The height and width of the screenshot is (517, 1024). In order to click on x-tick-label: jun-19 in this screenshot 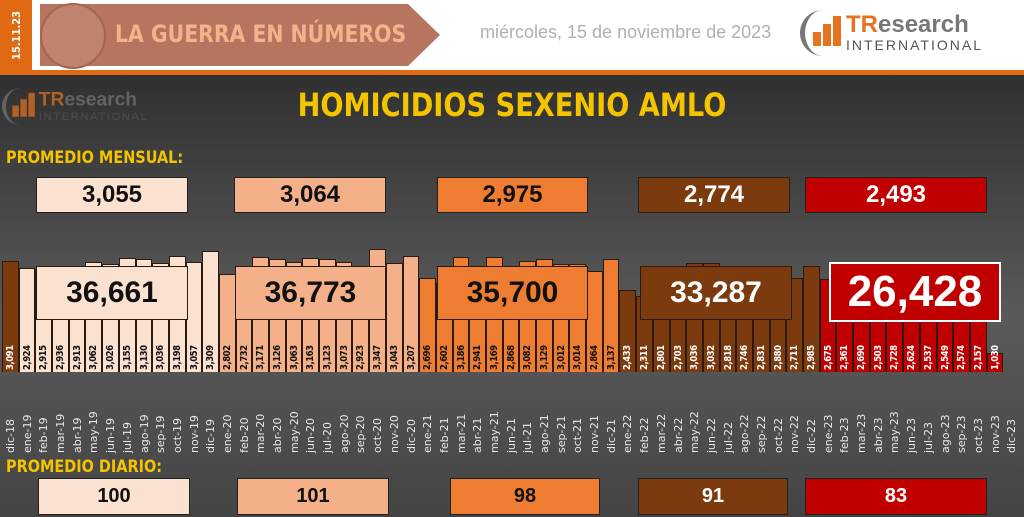, I will do `click(111, 435)`.